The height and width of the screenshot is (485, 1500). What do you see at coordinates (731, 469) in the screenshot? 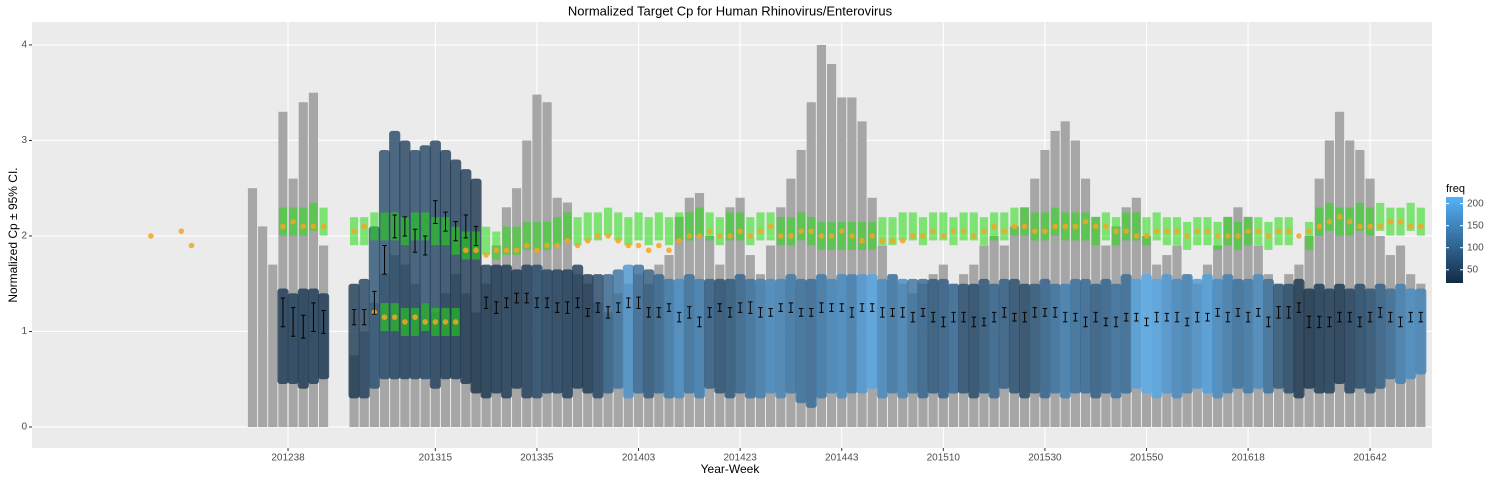
I see `x-axis-title: Year-Week` at bounding box center [731, 469].